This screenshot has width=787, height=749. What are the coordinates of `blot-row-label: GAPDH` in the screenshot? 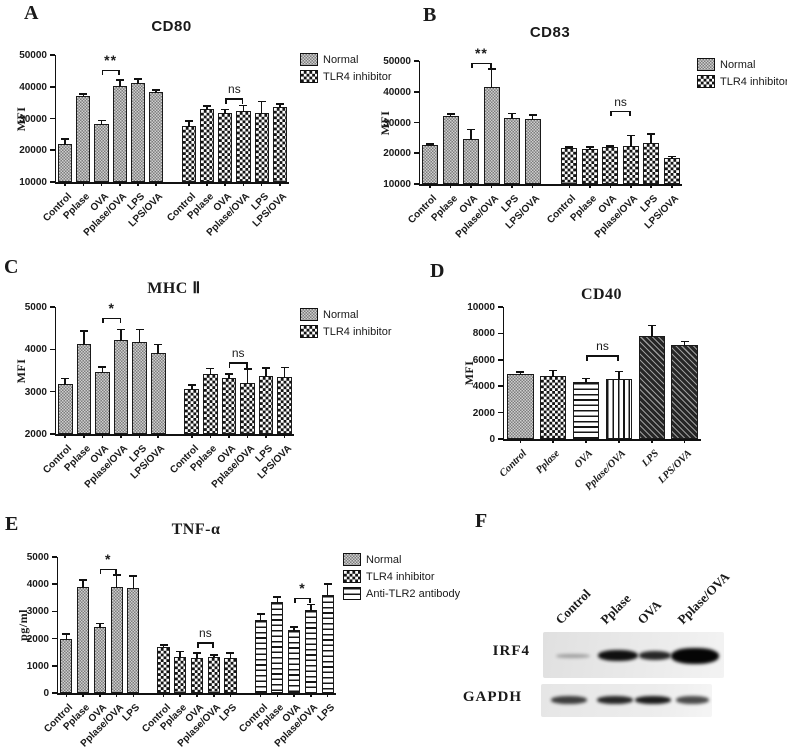 It's located at (492, 697).